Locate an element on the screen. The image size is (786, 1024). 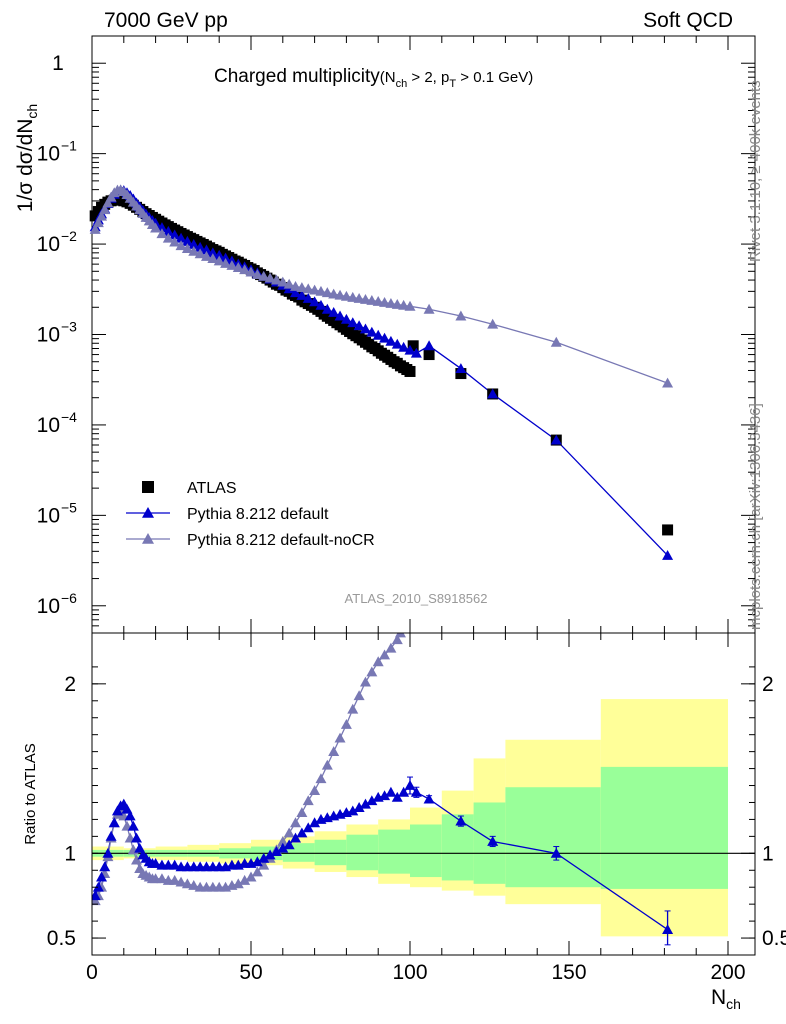
legend-label: ATLAS is located at coordinates (212, 488).